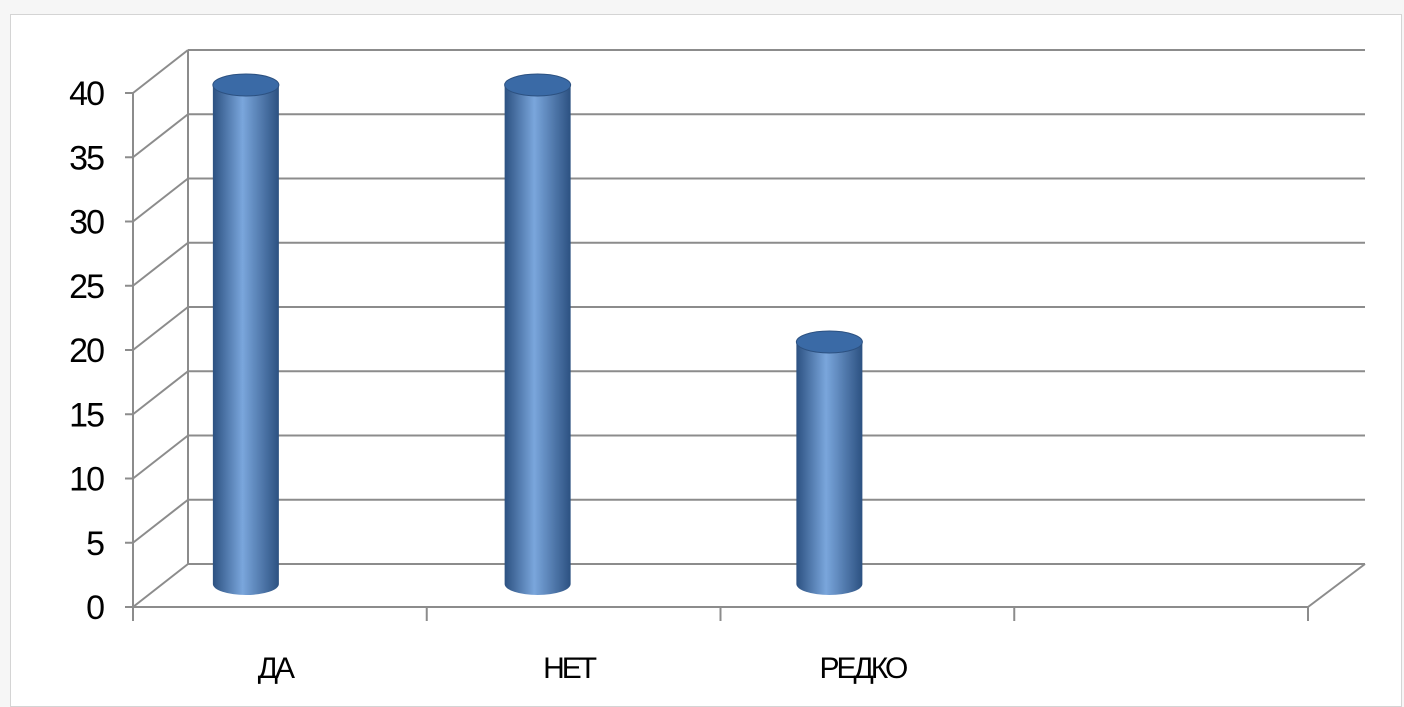 This screenshot has height=707, width=1404. Describe the element at coordinates (570, 668) in the screenshot. I see `category-label-2: НЕТ` at that location.